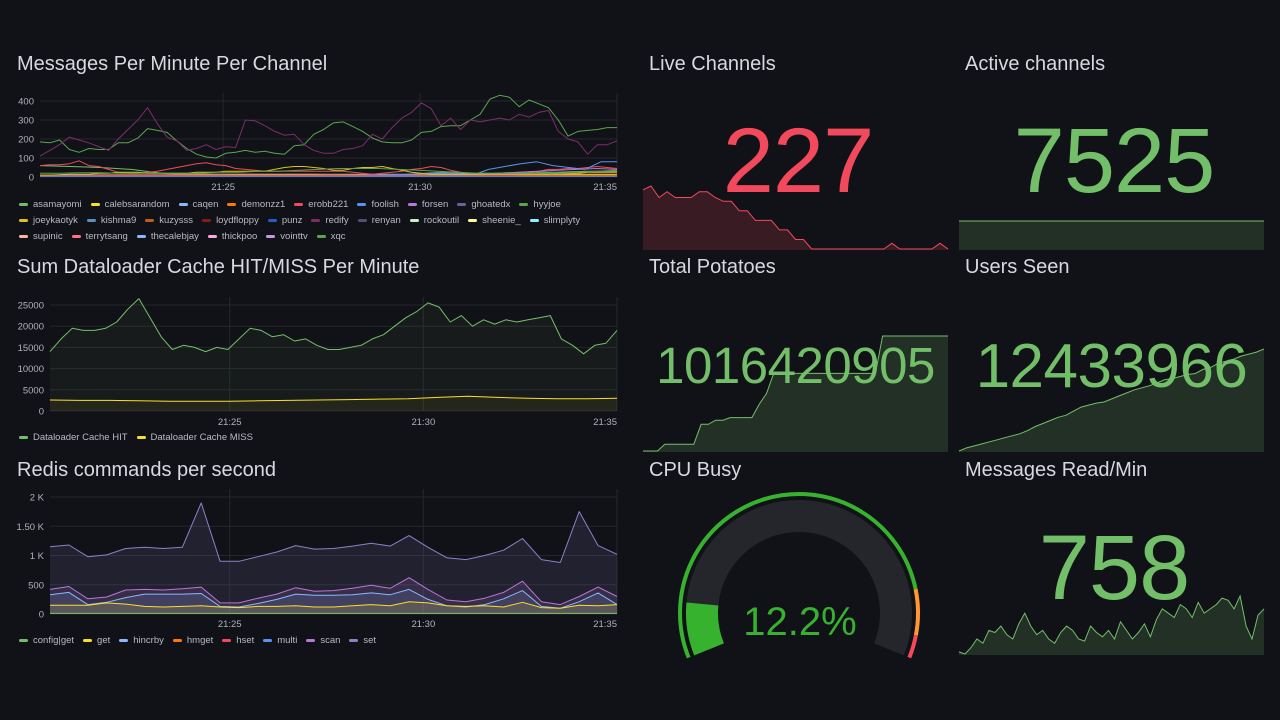 This screenshot has width=1280, height=720. I want to click on redis-chart: 0 500 1 K 1.50 K 2 K 21:25 21:30 21:35, so click(320, 559).